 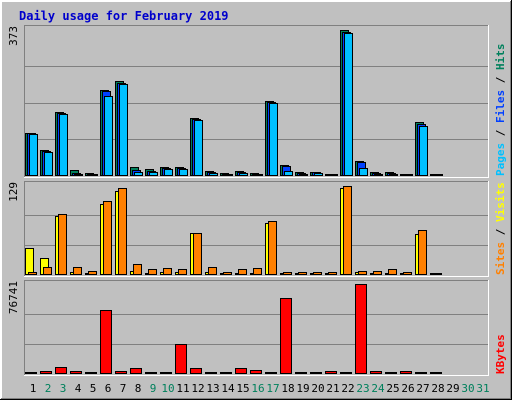 What do you see at coordinates (378, 388) in the screenshot?
I see `day-label: 24` at bounding box center [378, 388].